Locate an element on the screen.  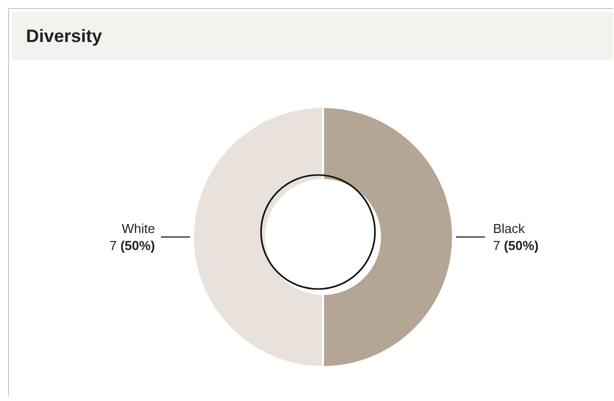
slice-label: Black is located at coordinates (509, 228).